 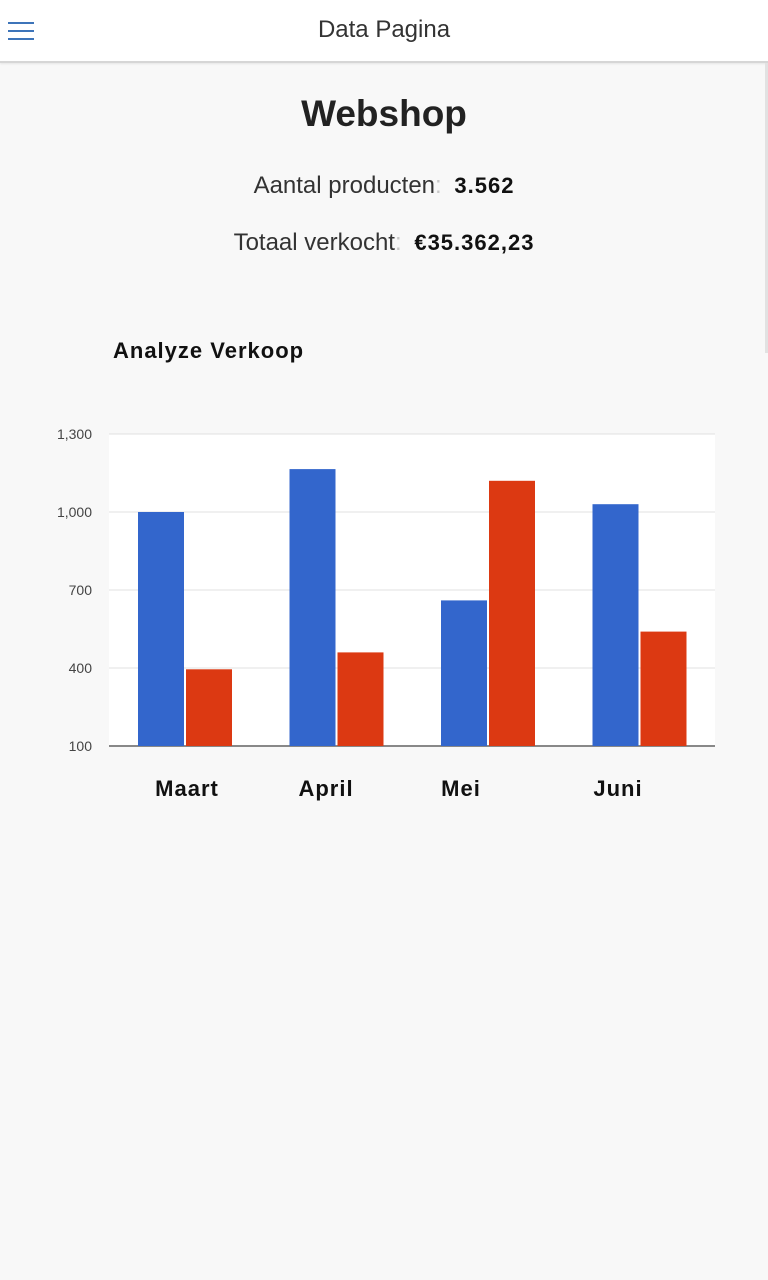 What do you see at coordinates (474, 242) in the screenshot?
I see `stat-total-sold-value: €35.362,23` at bounding box center [474, 242].